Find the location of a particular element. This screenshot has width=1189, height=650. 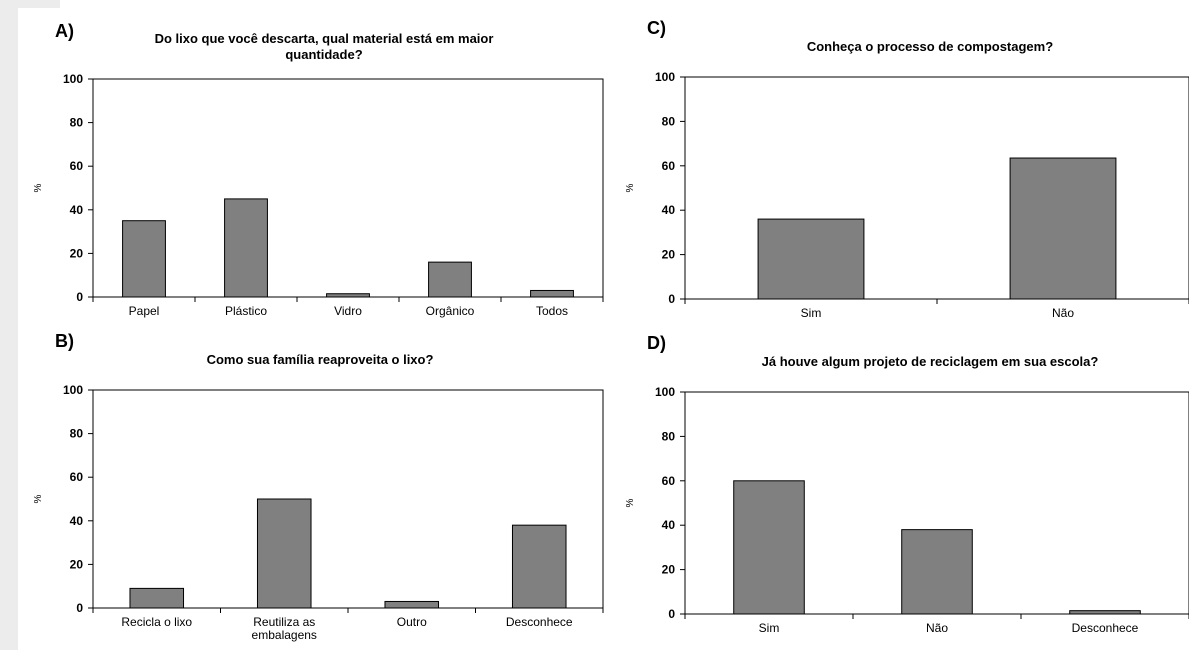

panel-letter: C) is located at coordinates (656, 28).